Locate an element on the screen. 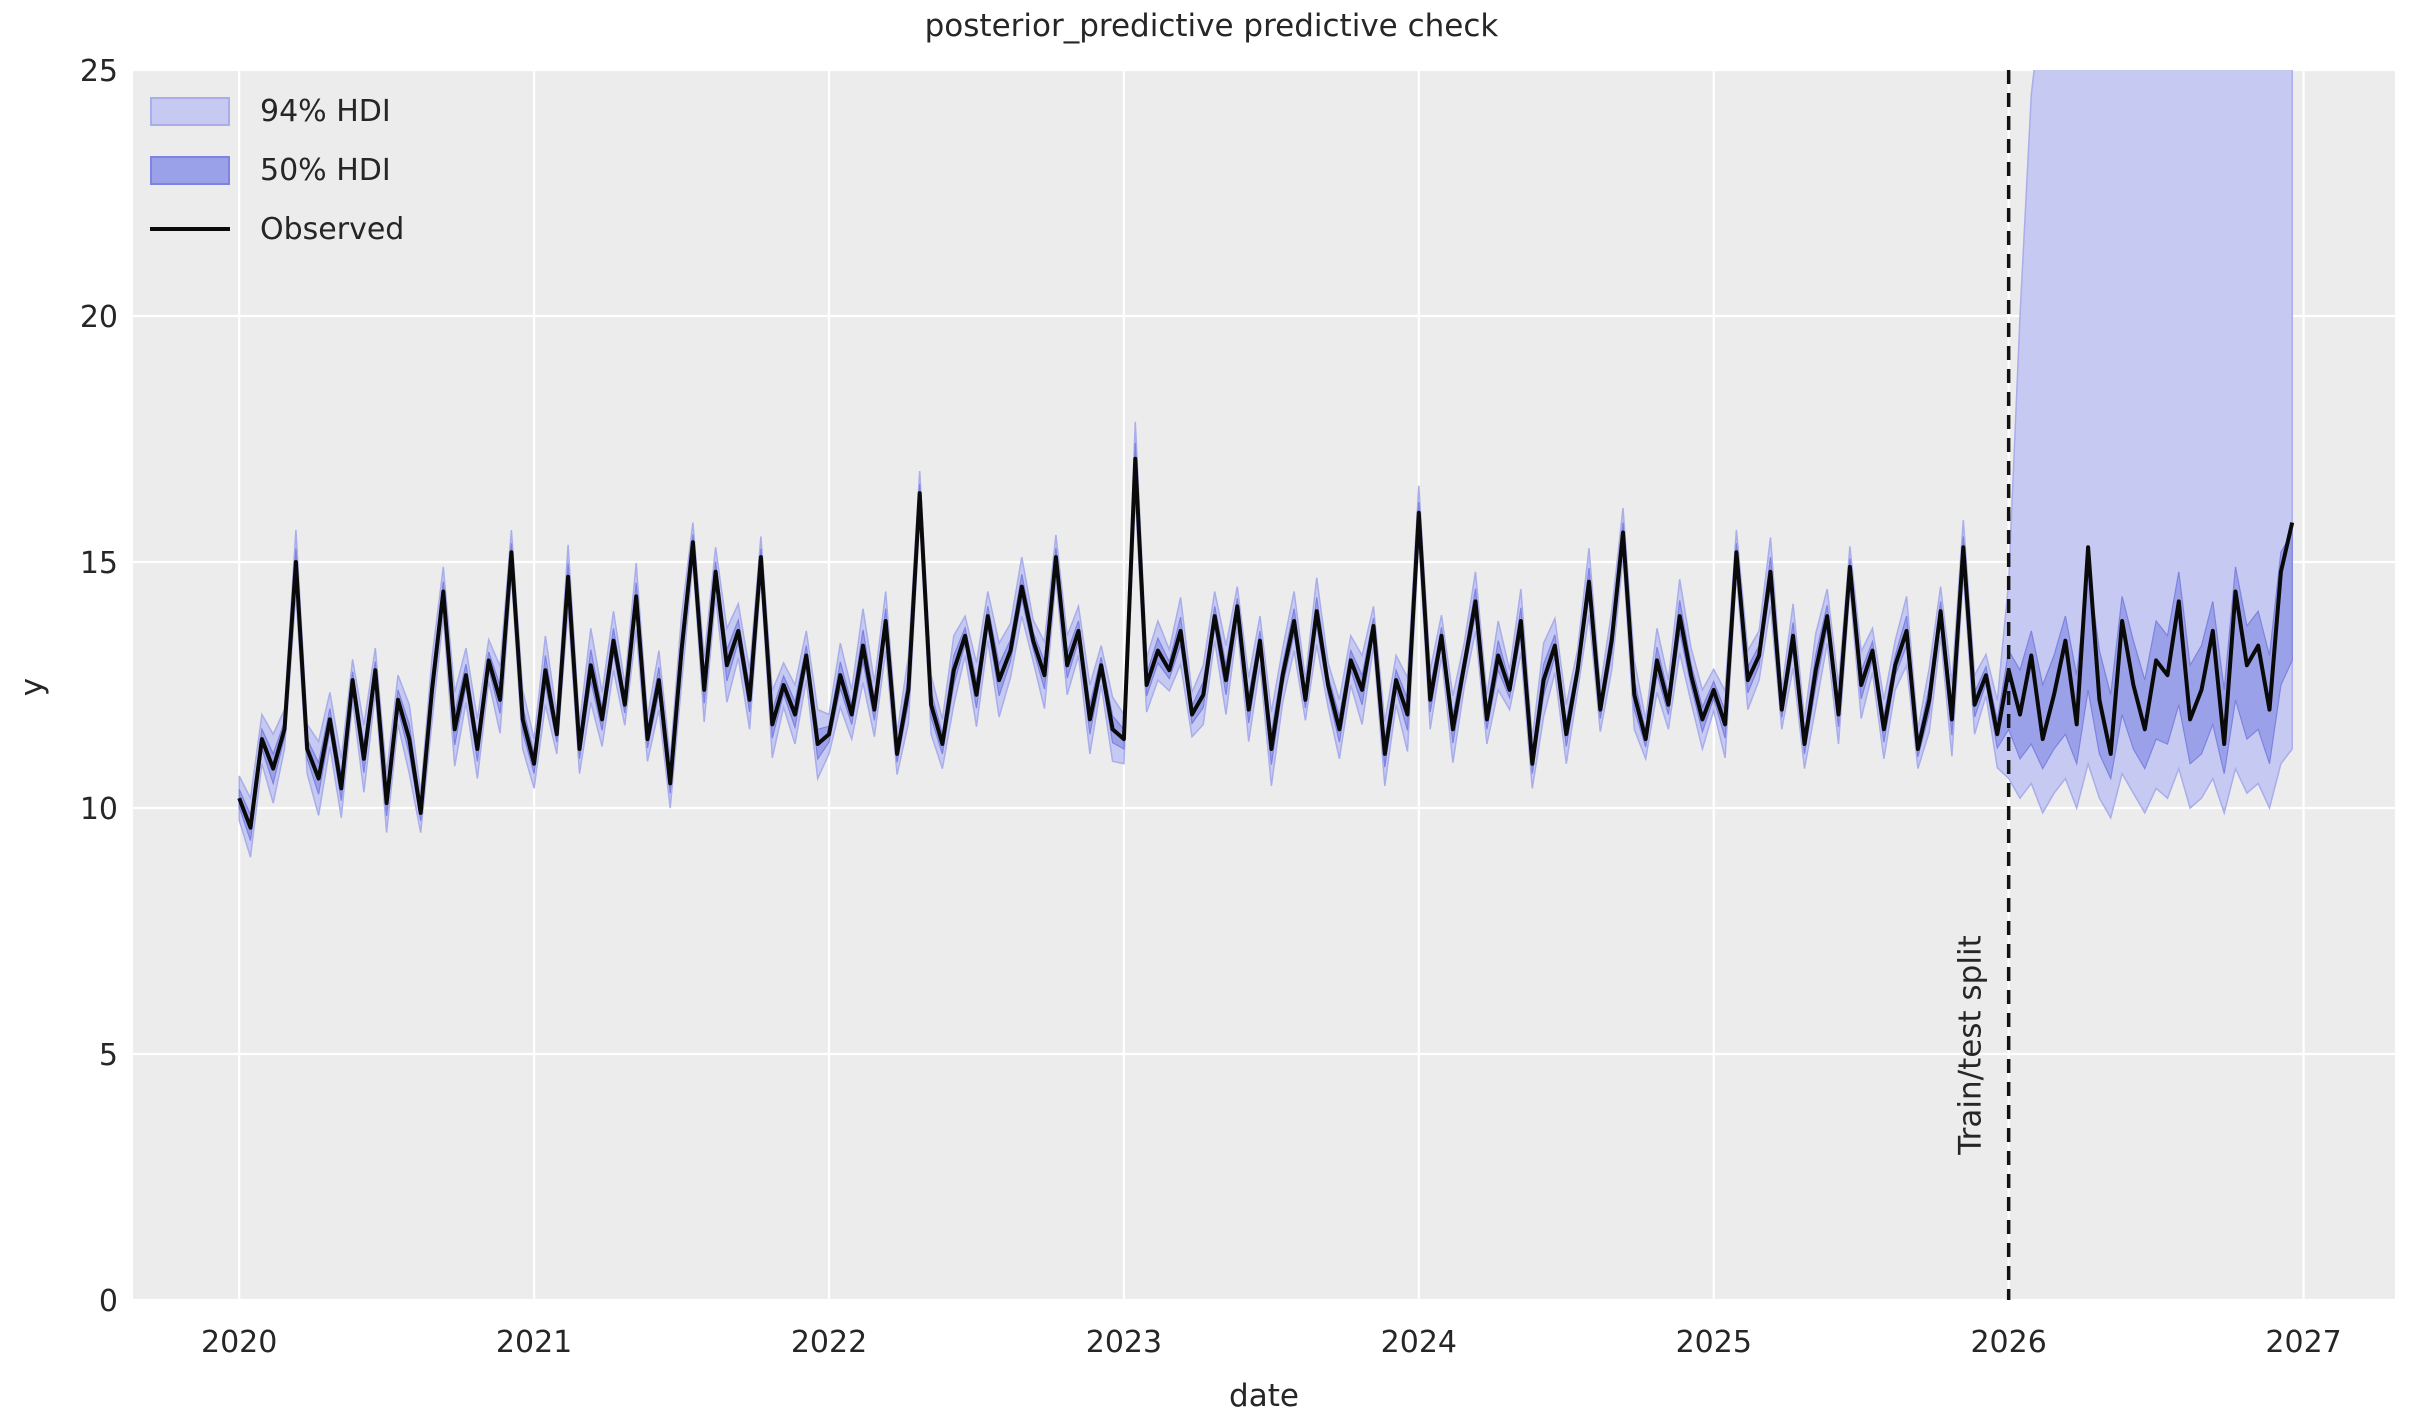 The image size is (2423, 1423). legend-label-hdi94: 94% HDI is located at coordinates (325, 111).